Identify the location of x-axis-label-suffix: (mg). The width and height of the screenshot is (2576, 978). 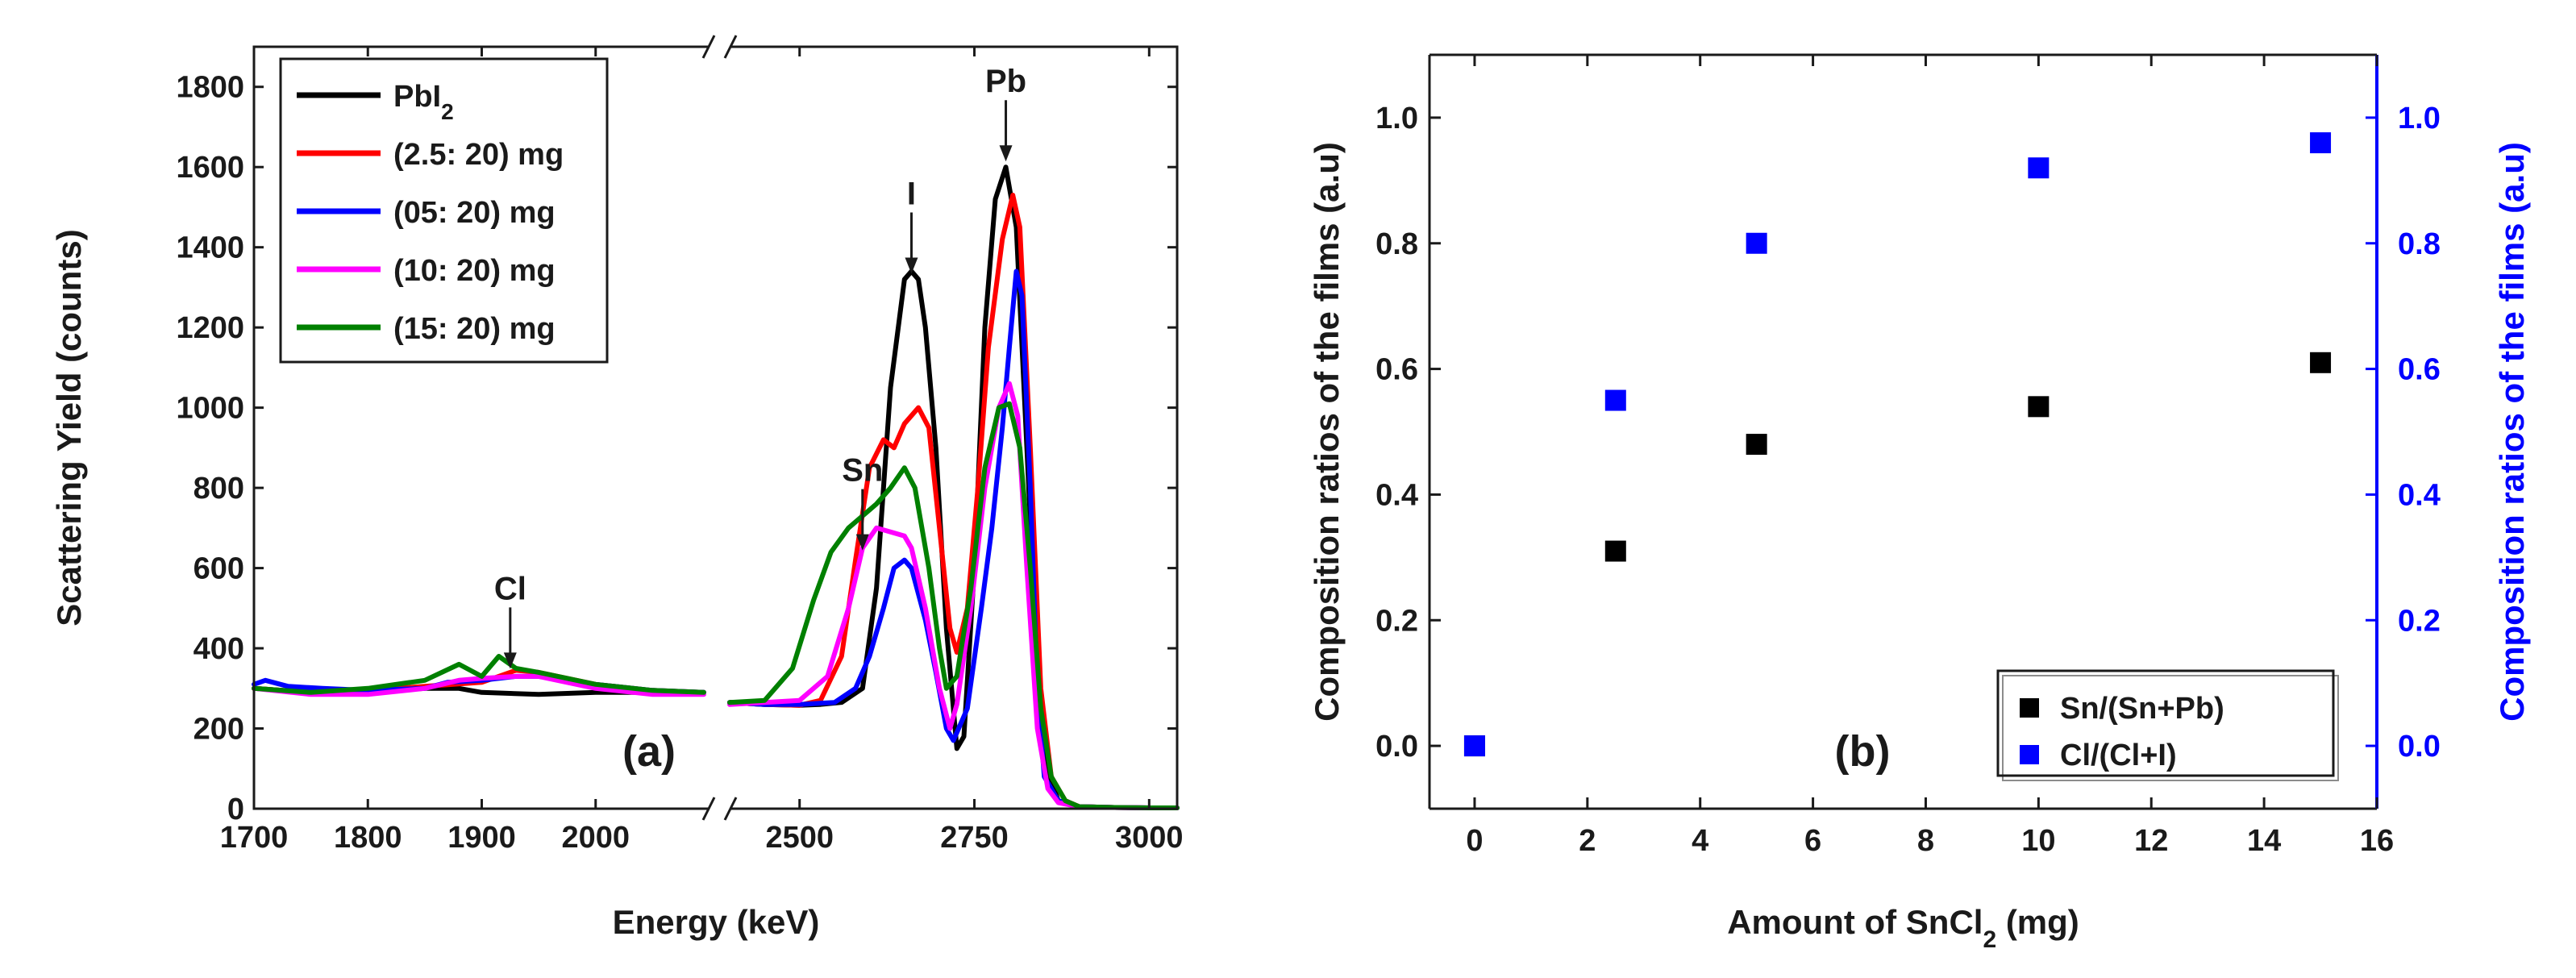
(2037, 922).